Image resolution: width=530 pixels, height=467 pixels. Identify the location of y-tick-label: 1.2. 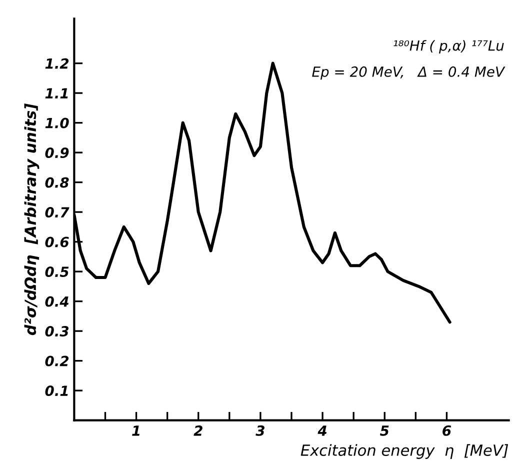
(57, 63).